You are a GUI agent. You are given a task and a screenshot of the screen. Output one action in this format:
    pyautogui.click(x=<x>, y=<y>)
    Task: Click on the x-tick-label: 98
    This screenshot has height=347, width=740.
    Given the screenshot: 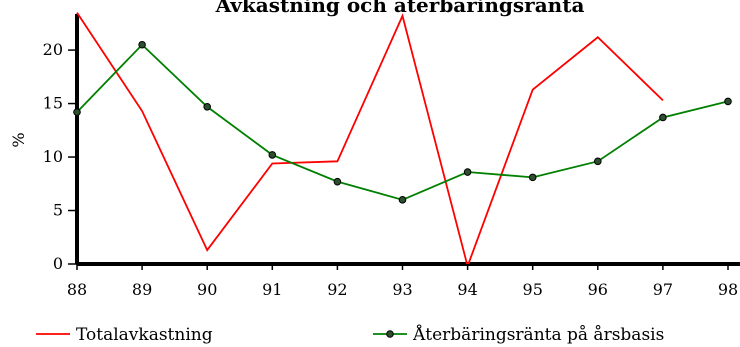 What is the action you would take?
    pyautogui.click(x=728, y=289)
    